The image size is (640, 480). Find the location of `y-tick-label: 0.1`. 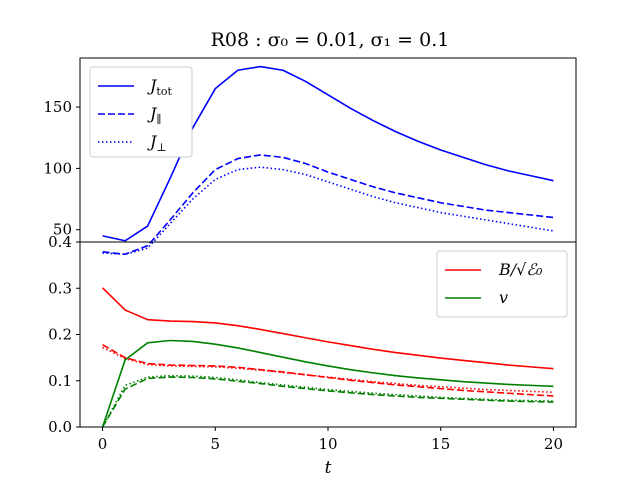

y-tick-label: 0.1 is located at coordinates (60, 381).